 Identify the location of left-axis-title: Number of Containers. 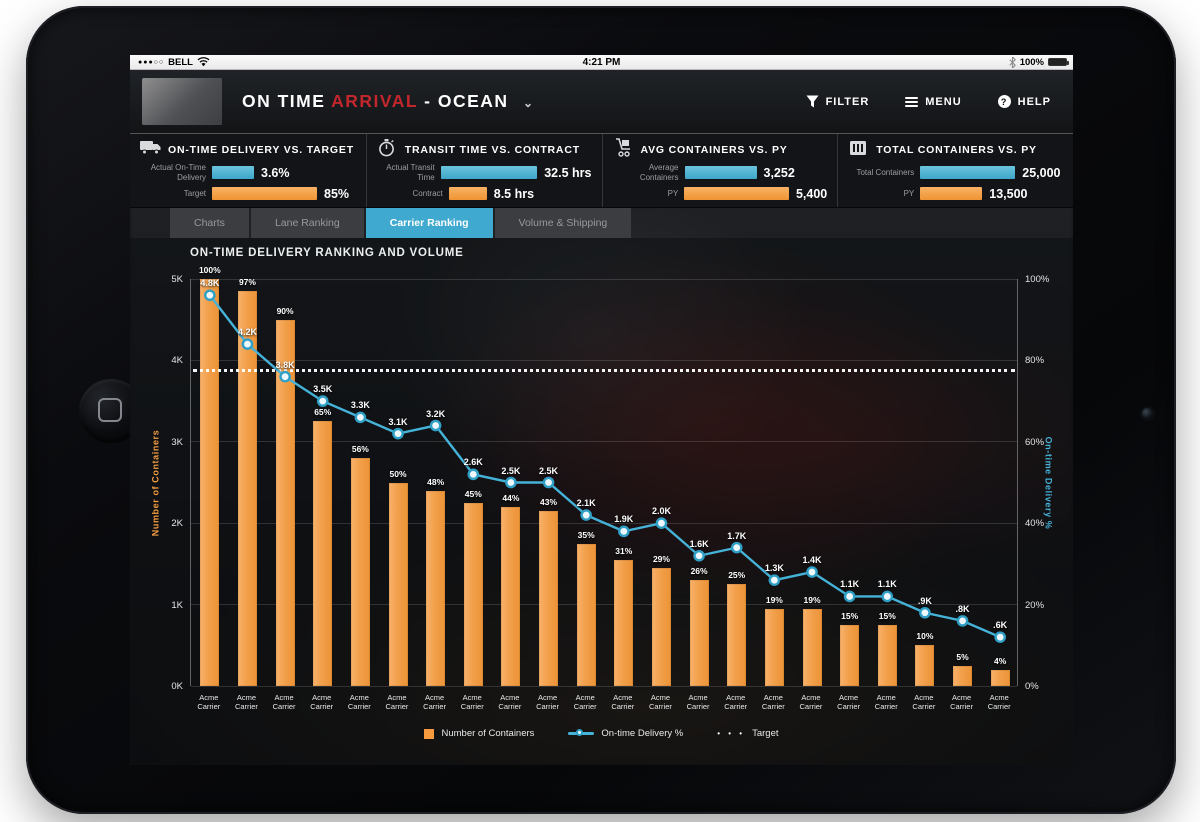
(155, 483).